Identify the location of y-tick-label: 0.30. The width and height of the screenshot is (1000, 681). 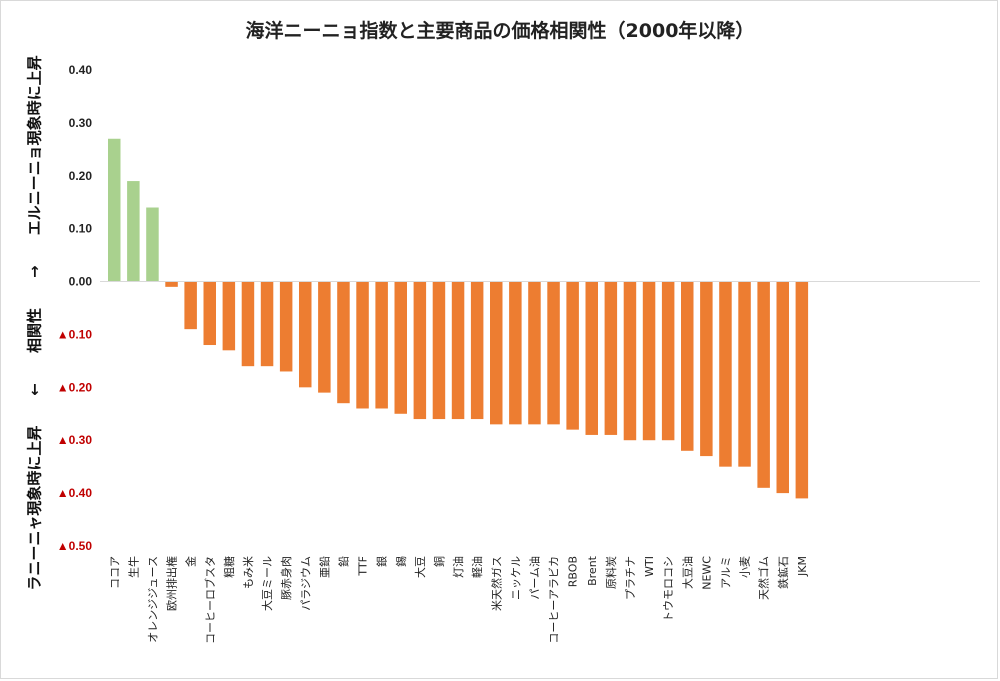
(81, 123).